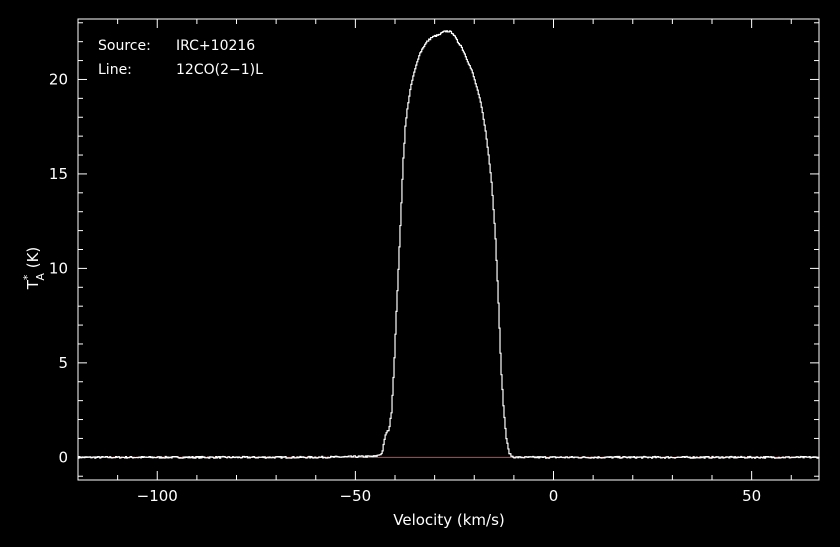 The height and width of the screenshot is (547, 840). Describe the element at coordinates (215, 46) in the screenshot. I see `annotation-source-value: IRC+10216` at that location.